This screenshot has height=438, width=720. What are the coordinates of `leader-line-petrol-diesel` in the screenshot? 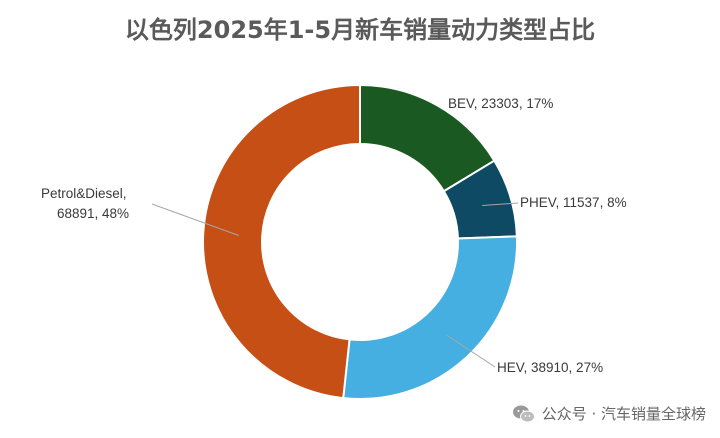 It's located at (195, 219).